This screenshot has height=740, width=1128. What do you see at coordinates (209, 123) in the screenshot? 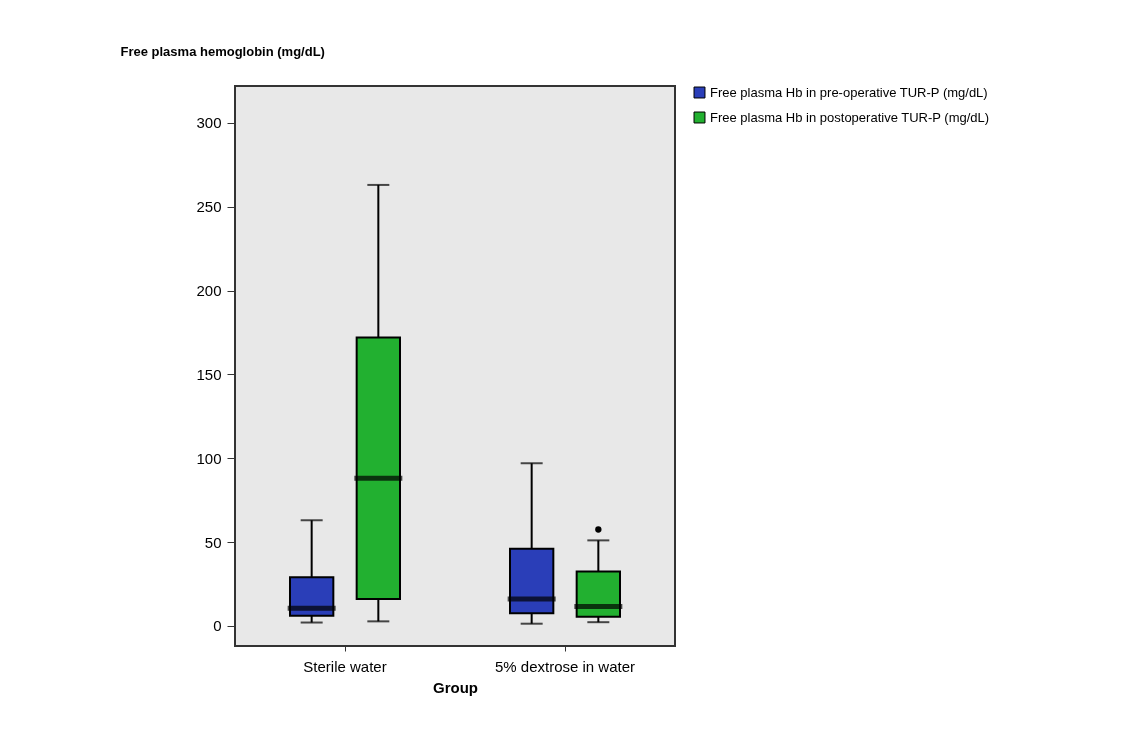
I see `y-tick-label: 300` at bounding box center [209, 123].